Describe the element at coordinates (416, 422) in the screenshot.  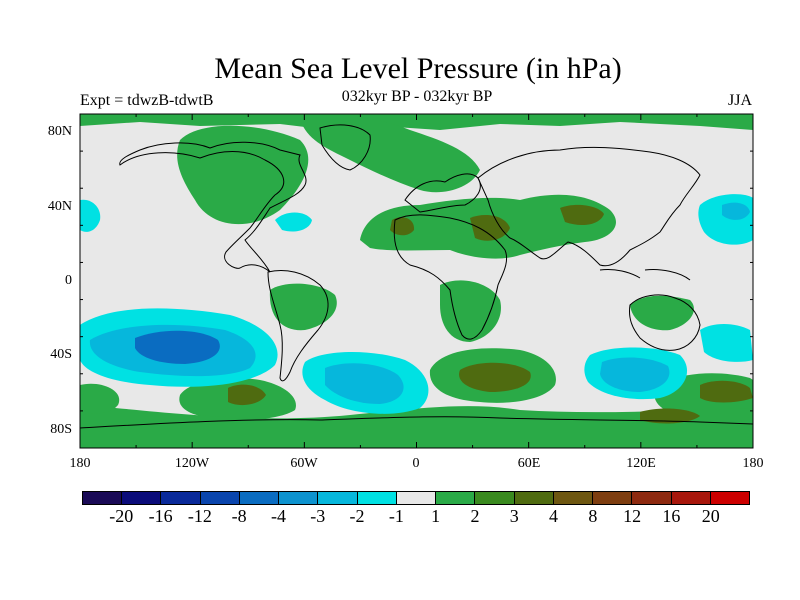
I see `antarctica-coast` at that location.